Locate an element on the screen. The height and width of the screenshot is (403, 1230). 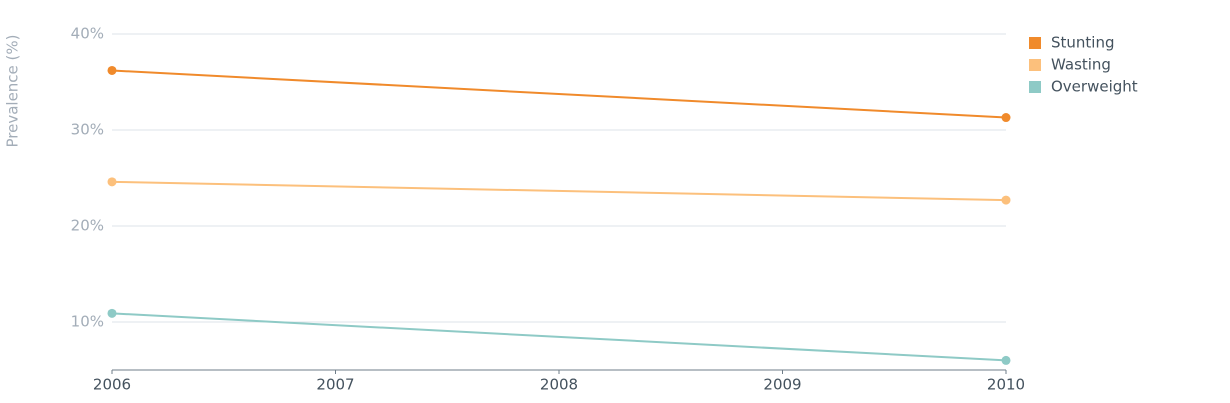
legend-label: Stunting is located at coordinates (1083, 43).